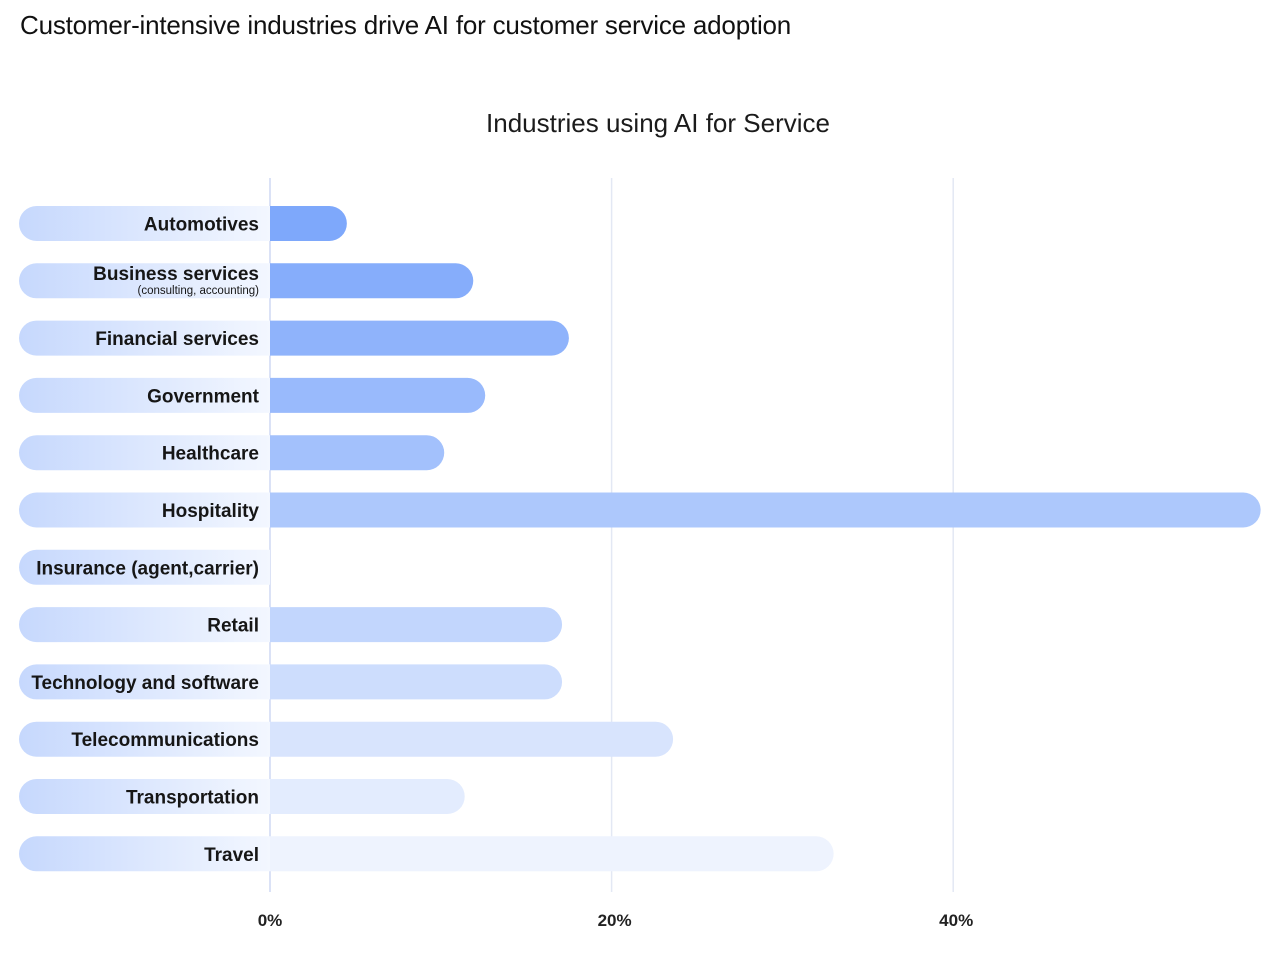  I want to click on x-axis-ticks: 0% 20% 40%, so click(616, 920).